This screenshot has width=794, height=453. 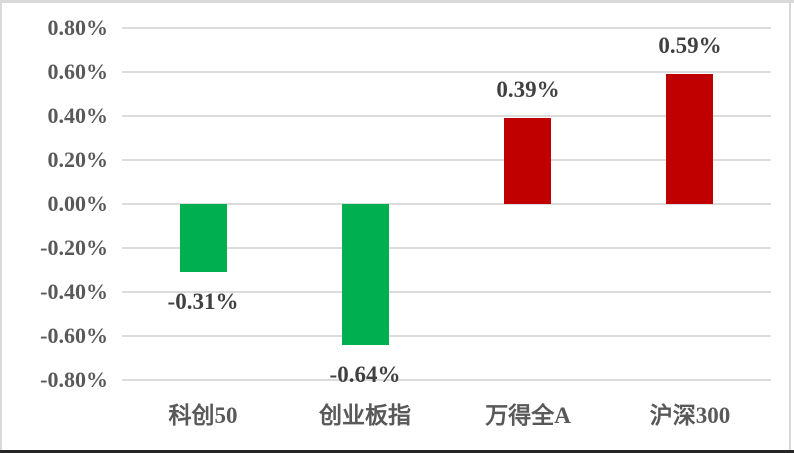 What do you see at coordinates (528, 89) in the screenshot?
I see `bar-value-label: 0.39%` at bounding box center [528, 89].